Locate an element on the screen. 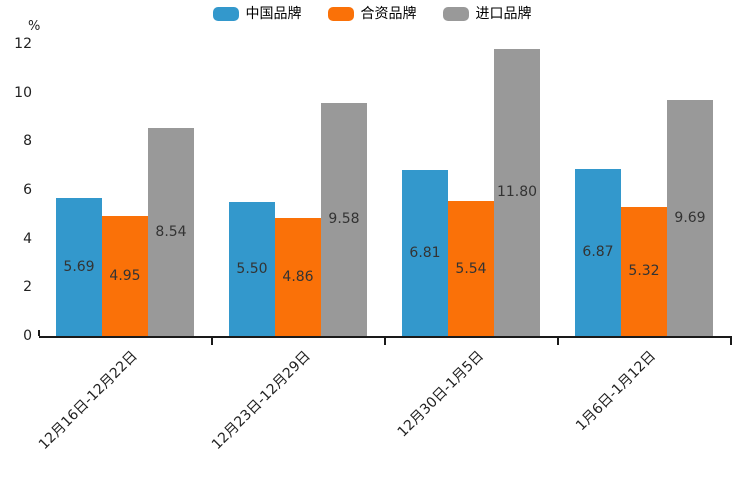 The width and height of the screenshot is (744, 496). bar-value-label: 5.69 is located at coordinates (79, 266).